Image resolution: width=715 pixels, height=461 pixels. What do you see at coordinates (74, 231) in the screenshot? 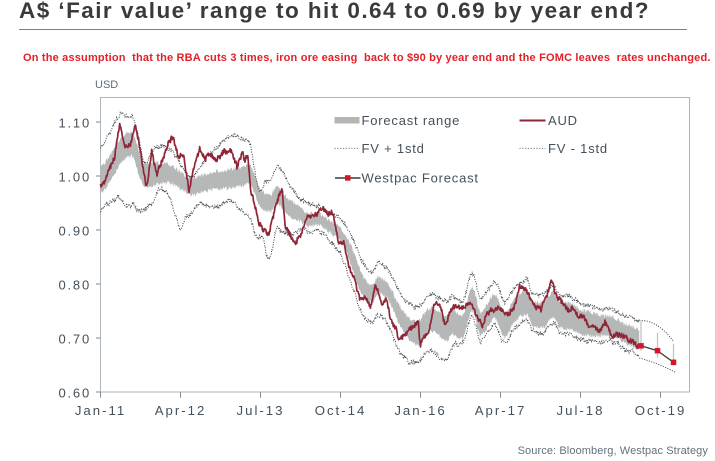
I see `svg-text: 0.90` at bounding box center [74, 231].